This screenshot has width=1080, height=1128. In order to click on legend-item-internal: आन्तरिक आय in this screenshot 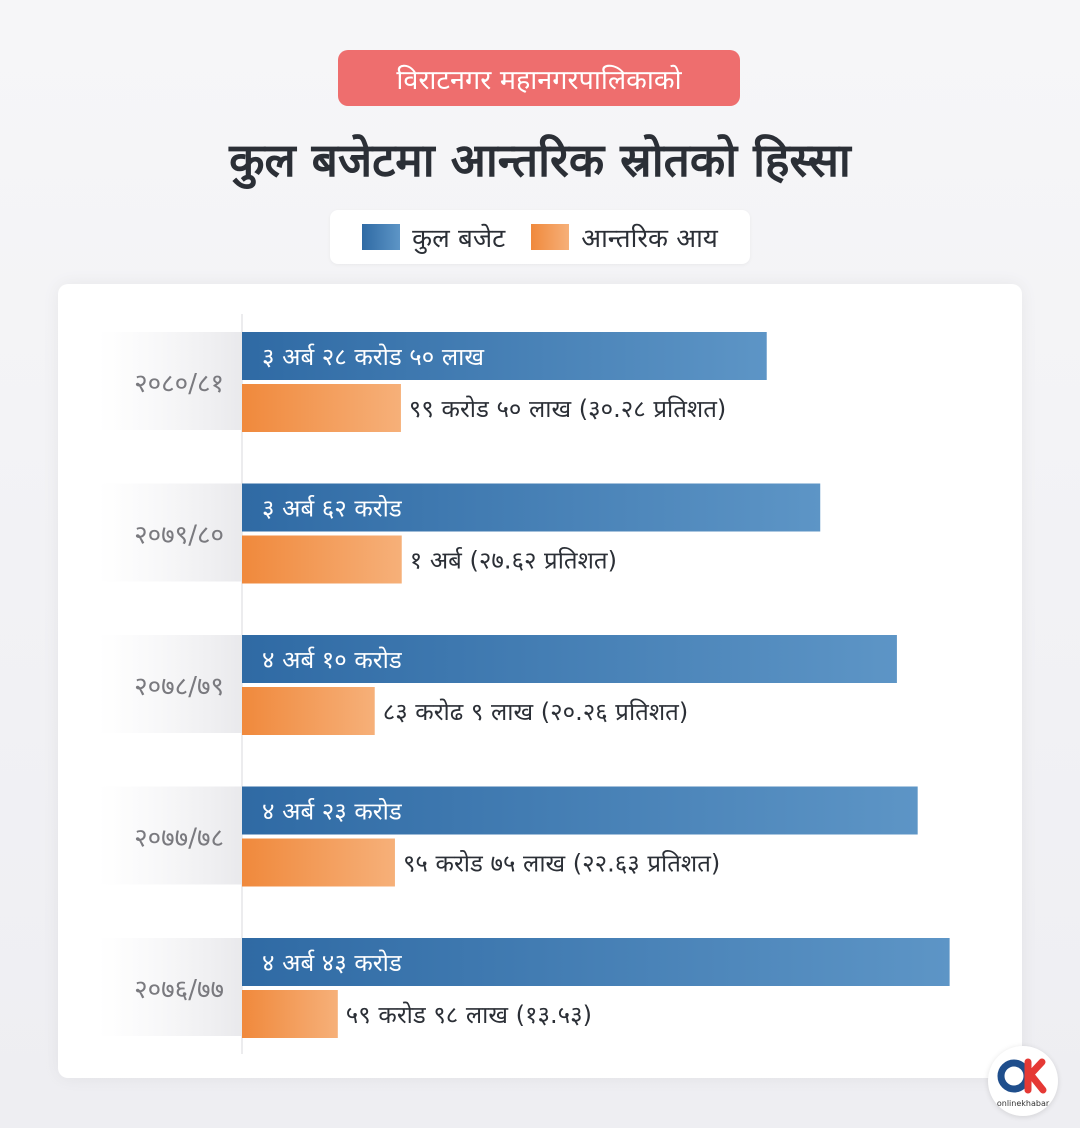, I will do `click(624, 237)`.